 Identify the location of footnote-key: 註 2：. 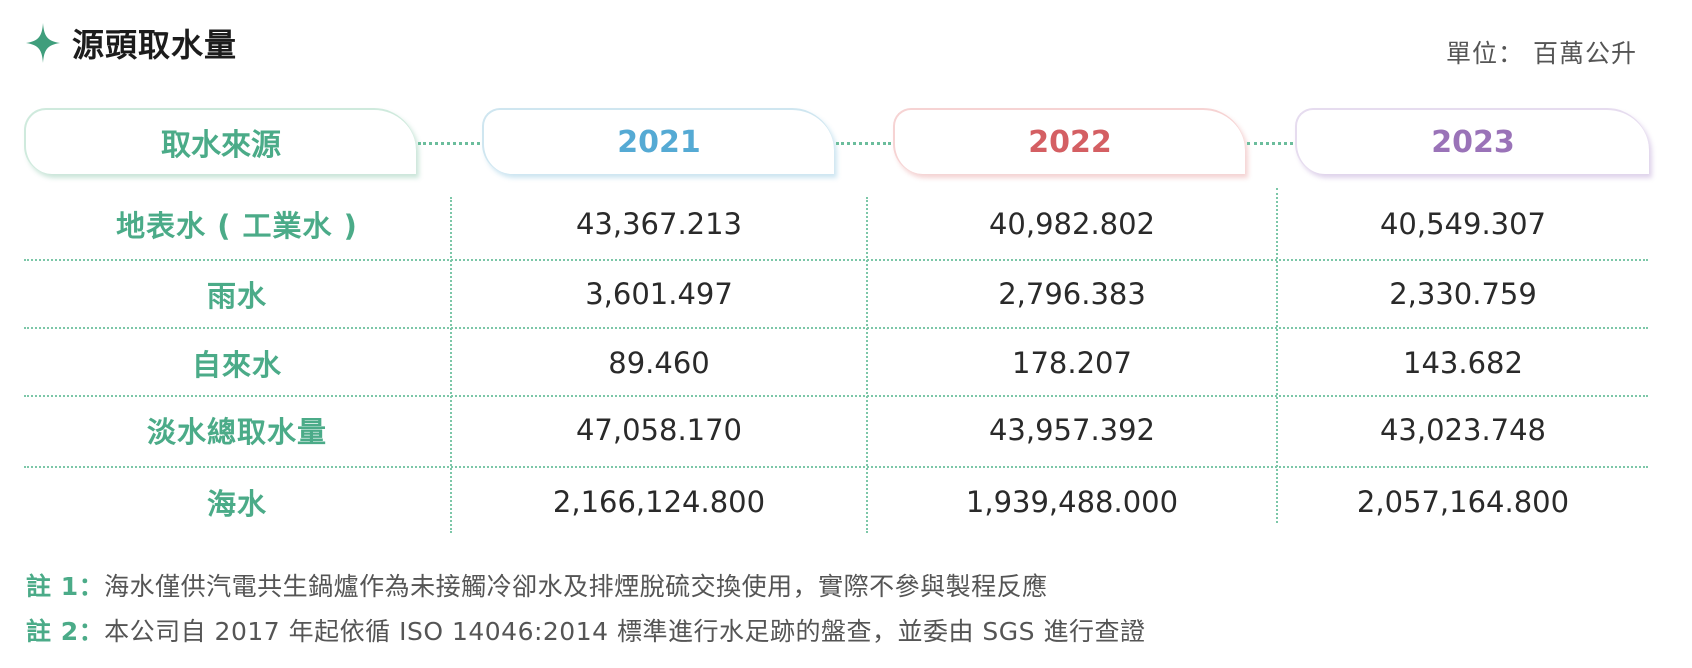
(65, 631).